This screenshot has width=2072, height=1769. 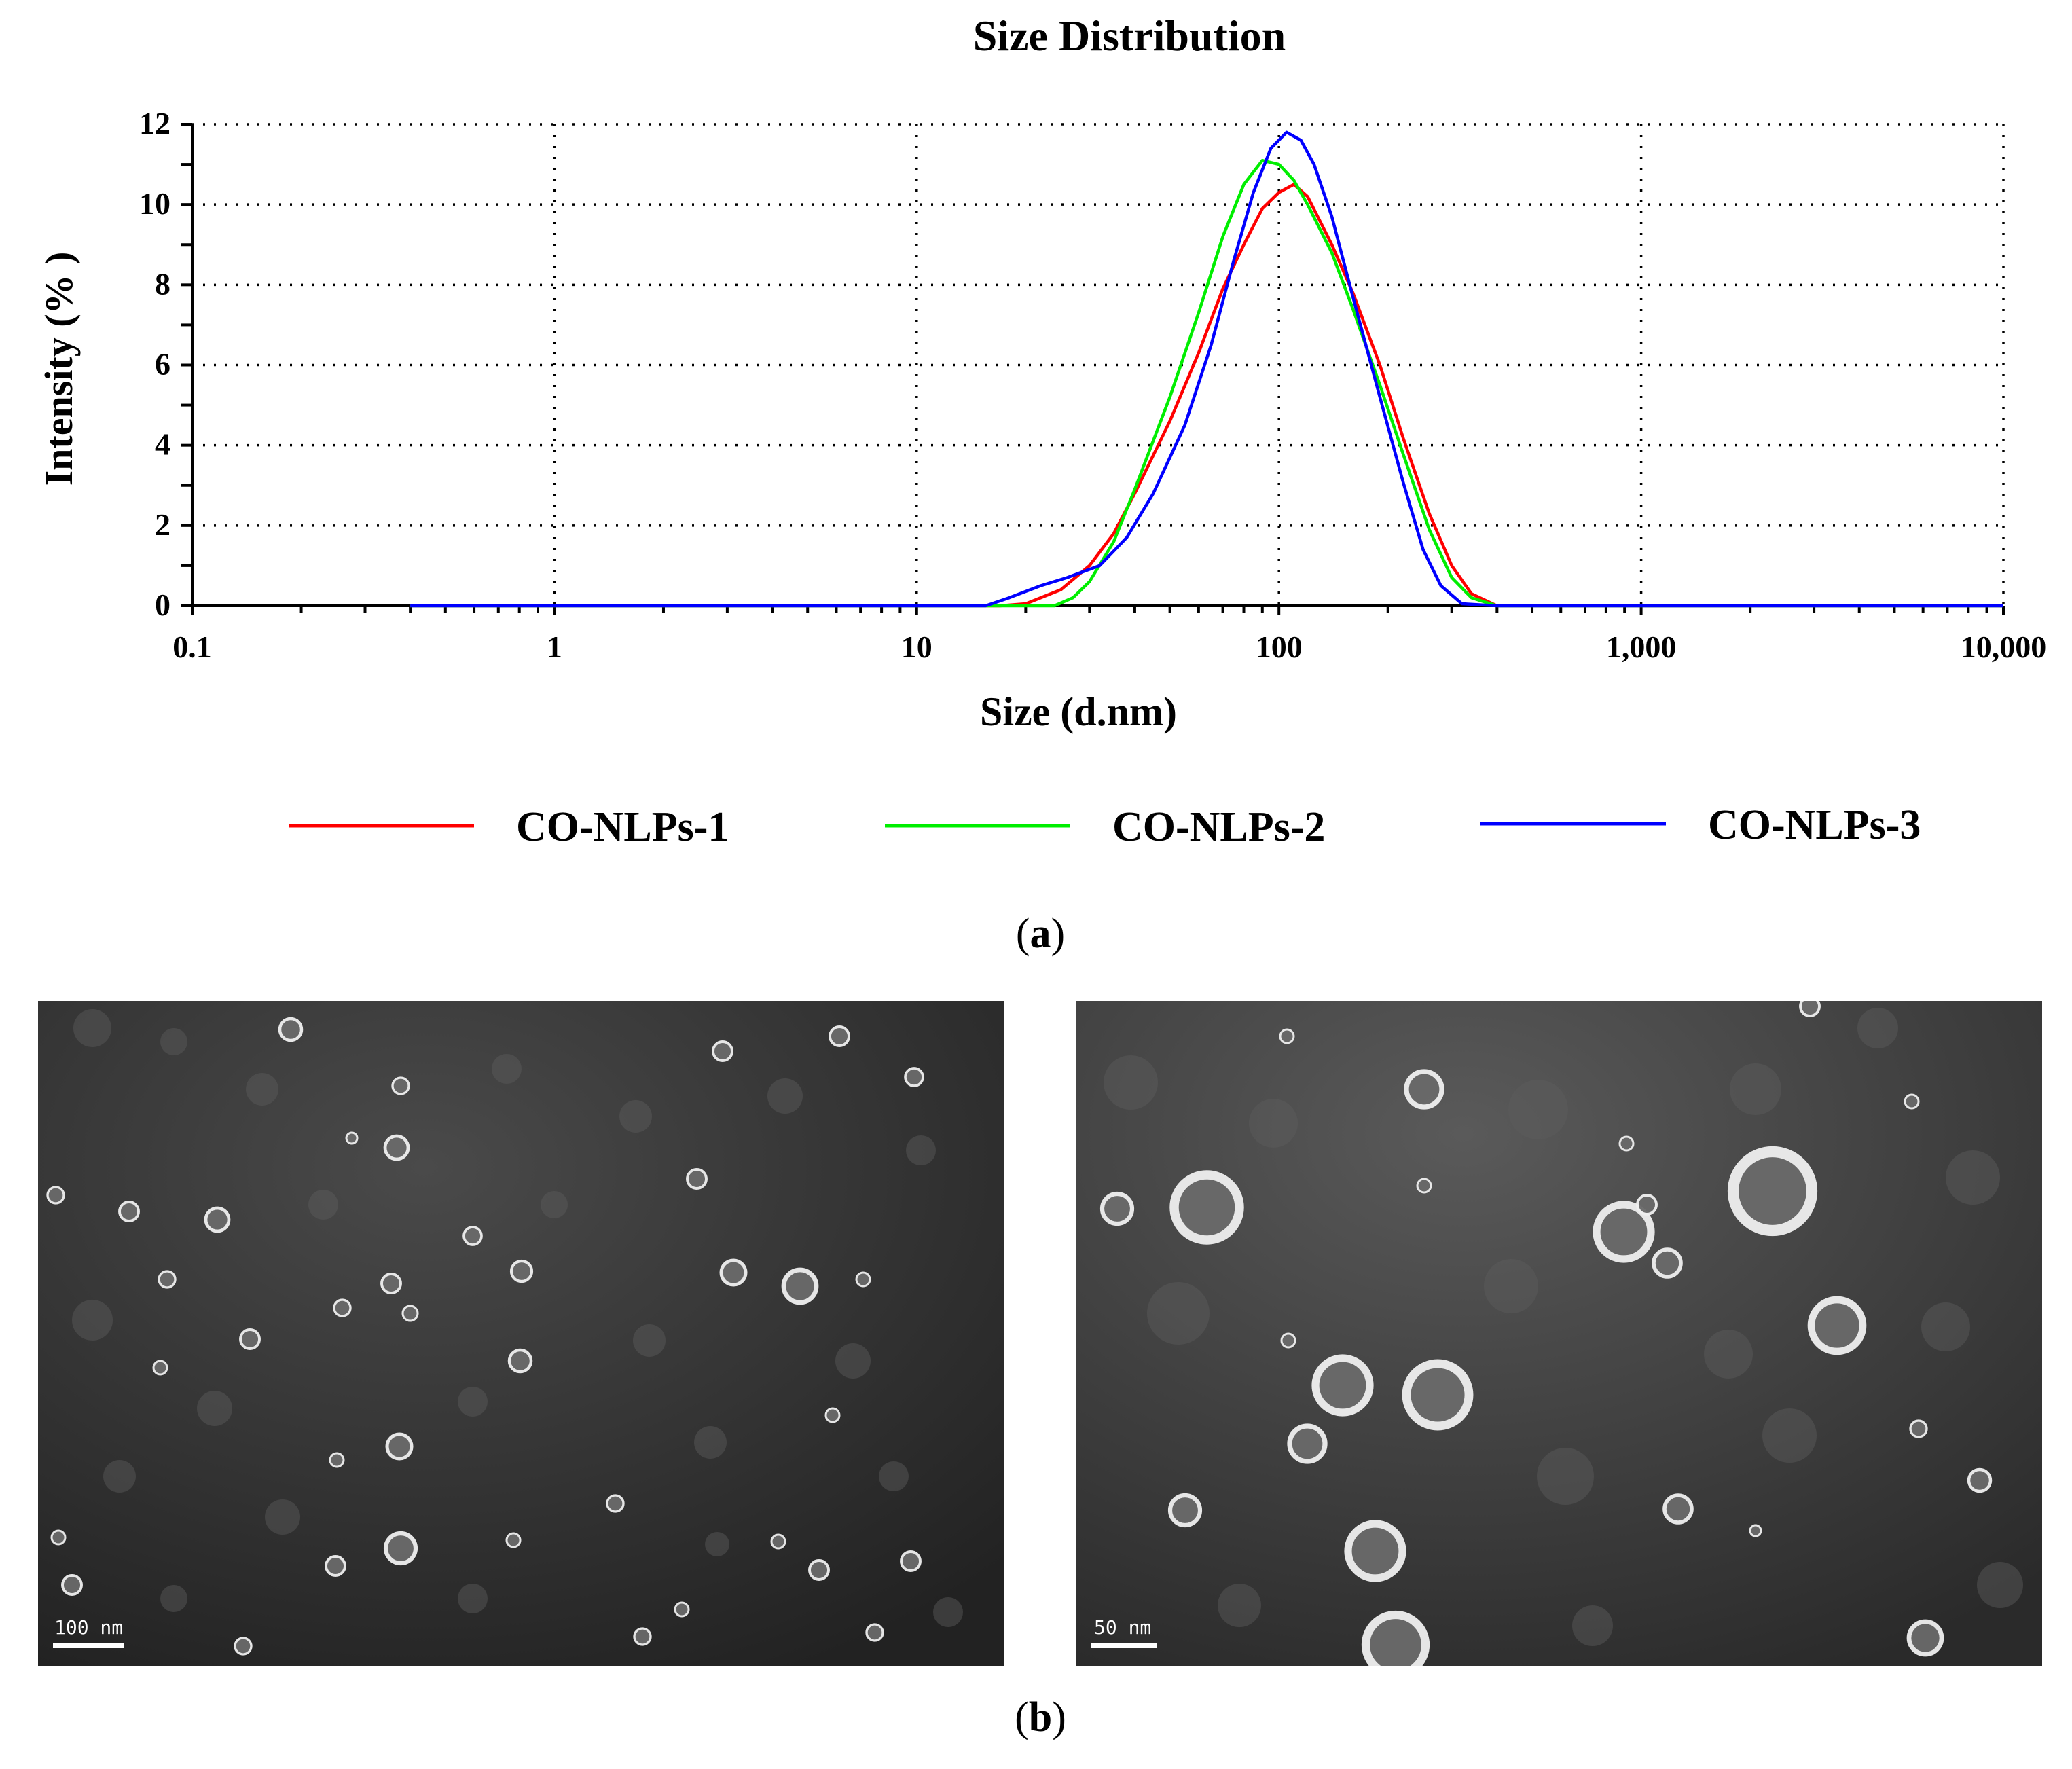 What do you see at coordinates (554, 647) in the screenshot?
I see `x-tick-label: 1` at bounding box center [554, 647].